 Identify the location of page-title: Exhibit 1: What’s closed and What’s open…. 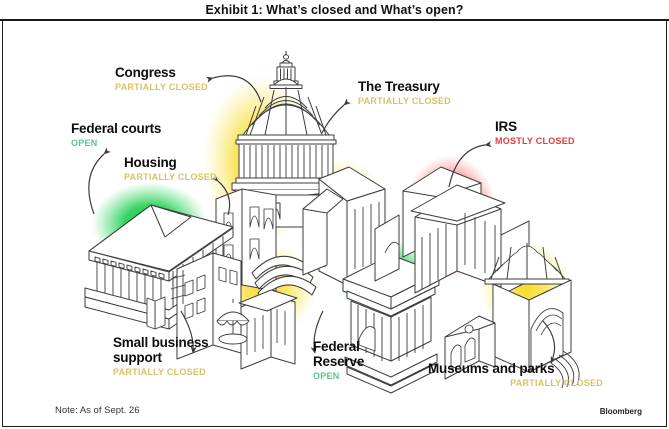
(334, 9).